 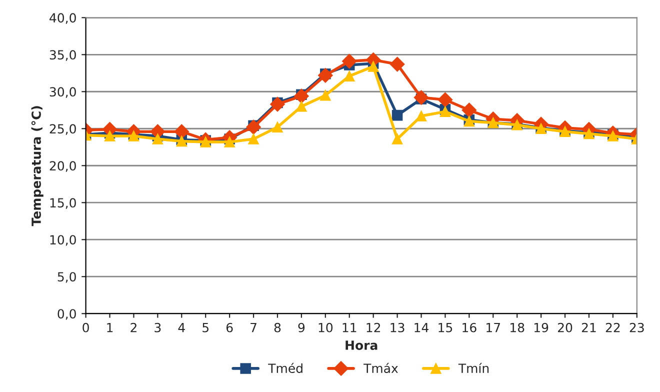 I want to click on x-tick-label: 10, so click(x=325, y=327).